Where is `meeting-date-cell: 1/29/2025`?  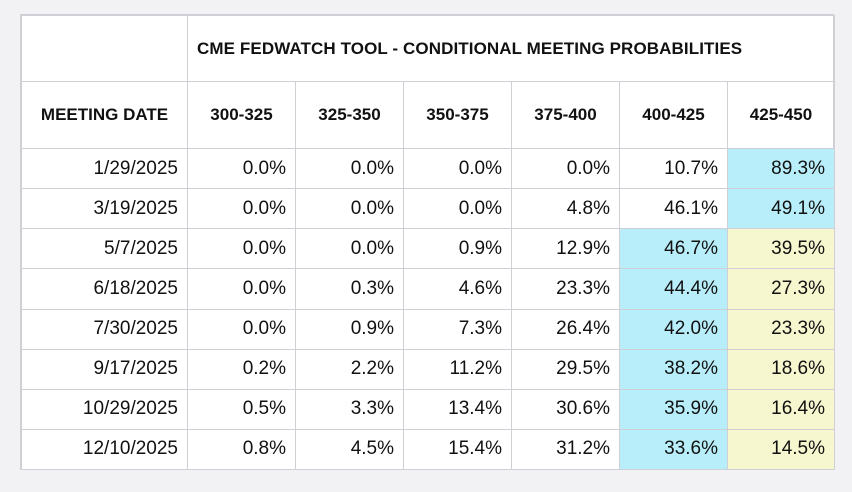 meeting-date-cell: 1/29/2025 is located at coordinates (104, 168).